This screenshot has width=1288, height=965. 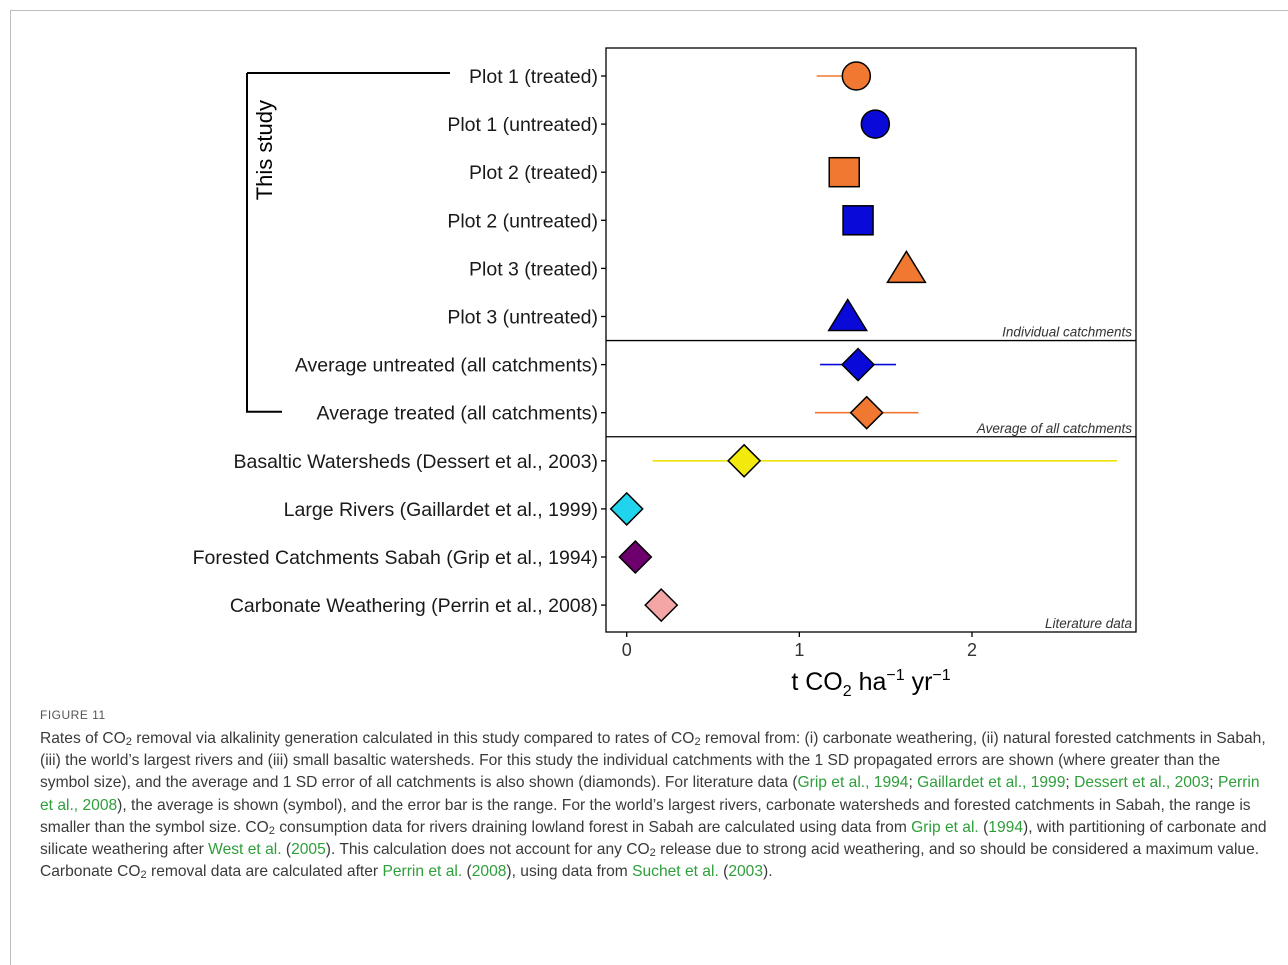 I want to click on citation-link: 2008, so click(x=489, y=872).